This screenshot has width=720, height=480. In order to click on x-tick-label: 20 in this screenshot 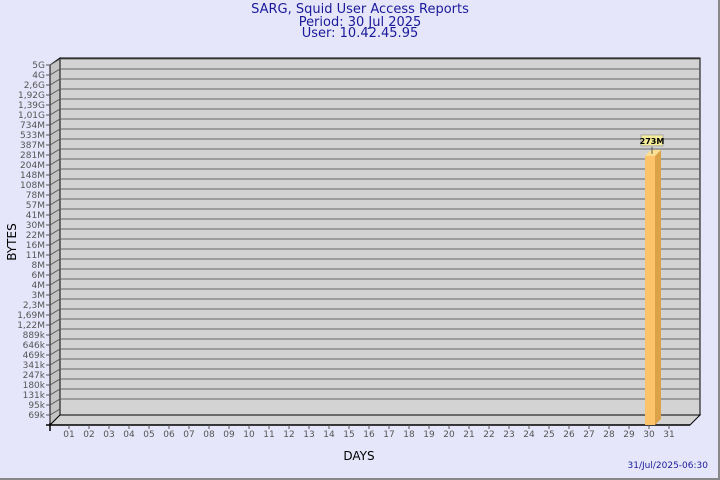, I will do `click(449, 435)`.